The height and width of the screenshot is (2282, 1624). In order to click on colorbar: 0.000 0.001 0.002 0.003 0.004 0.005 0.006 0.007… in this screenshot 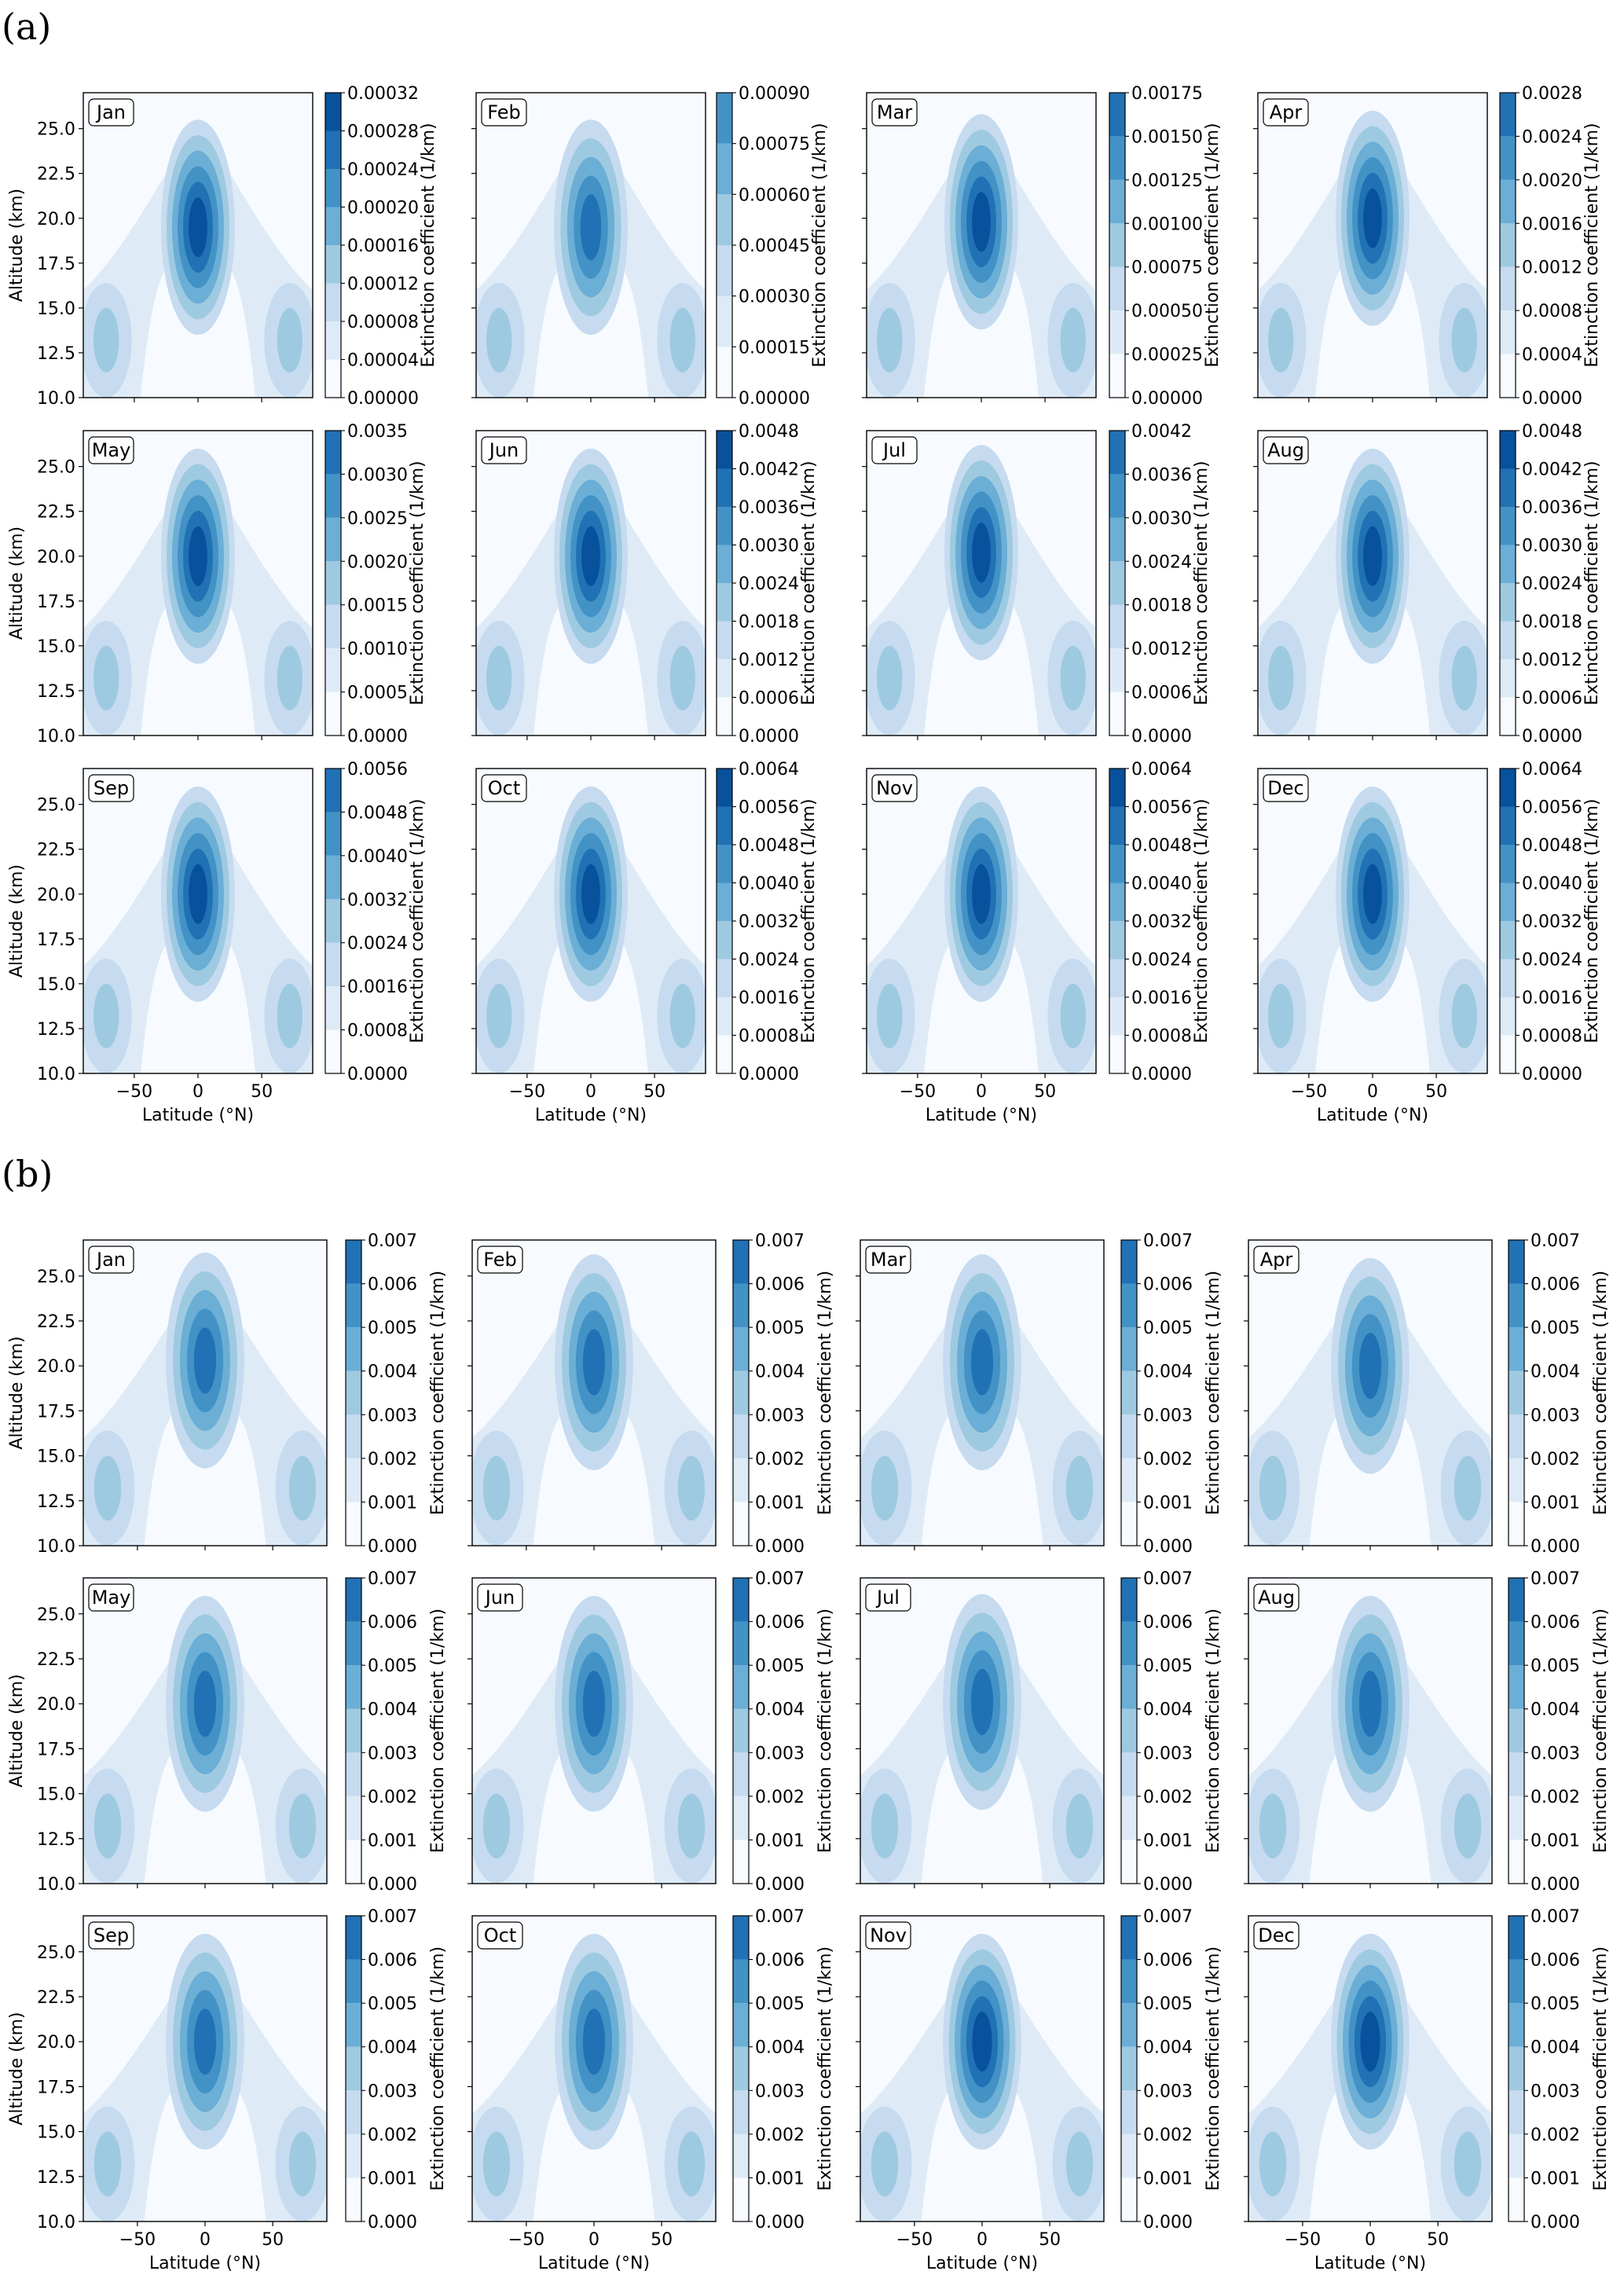, I will do `click(1559, 1394)`.